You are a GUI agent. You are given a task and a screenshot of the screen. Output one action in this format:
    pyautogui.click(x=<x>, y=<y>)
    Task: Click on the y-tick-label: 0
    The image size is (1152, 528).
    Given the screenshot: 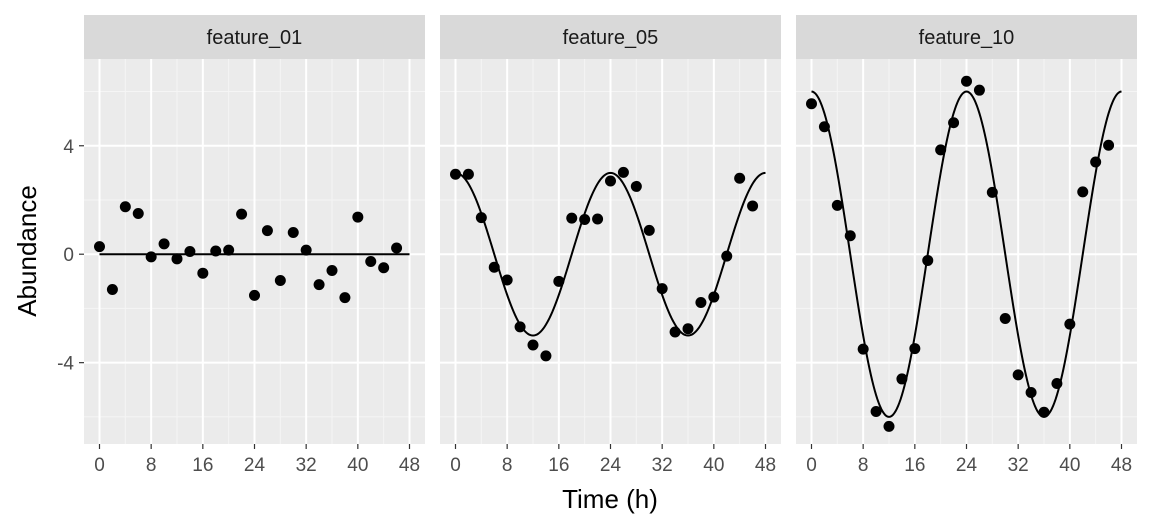 What is the action you would take?
    pyautogui.click(x=68, y=255)
    